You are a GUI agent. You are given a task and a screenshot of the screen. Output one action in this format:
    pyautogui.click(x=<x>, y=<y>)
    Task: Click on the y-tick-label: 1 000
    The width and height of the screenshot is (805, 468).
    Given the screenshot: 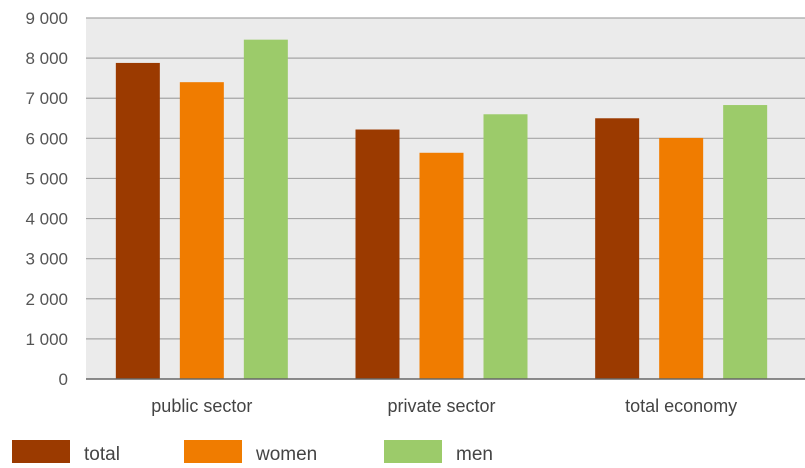 What is the action you would take?
    pyautogui.click(x=46, y=339)
    